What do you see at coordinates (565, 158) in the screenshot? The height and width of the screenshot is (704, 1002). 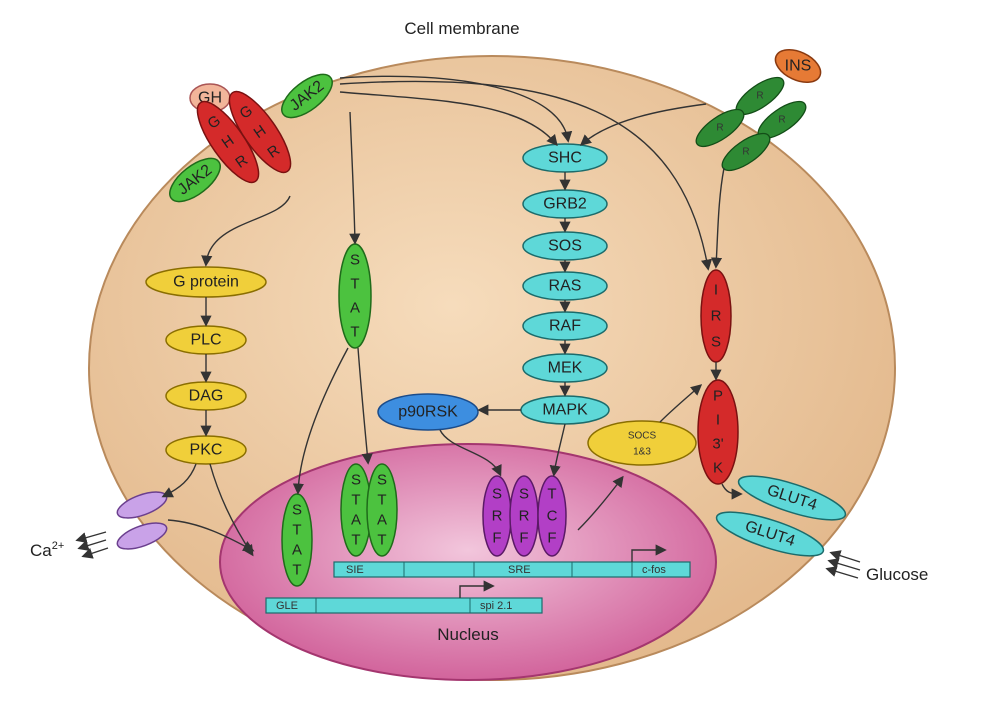 I see `svg-text: SHC` at bounding box center [565, 158].